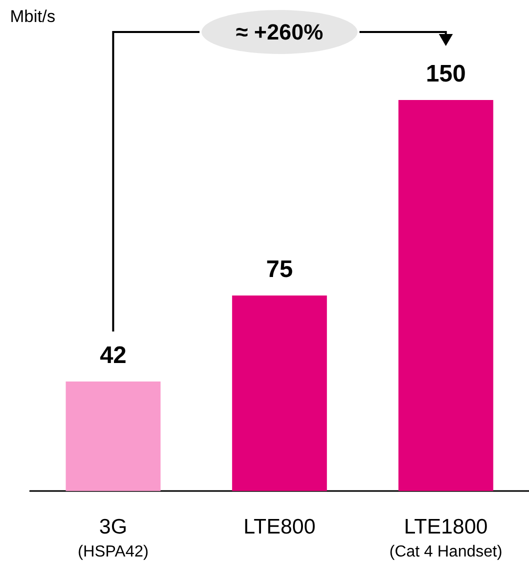 This screenshot has height=571, width=529. What do you see at coordinates (33, 16) in the screenshot?
I see `y-axis-title: Mbit/s` at bounding box center [33, 16].